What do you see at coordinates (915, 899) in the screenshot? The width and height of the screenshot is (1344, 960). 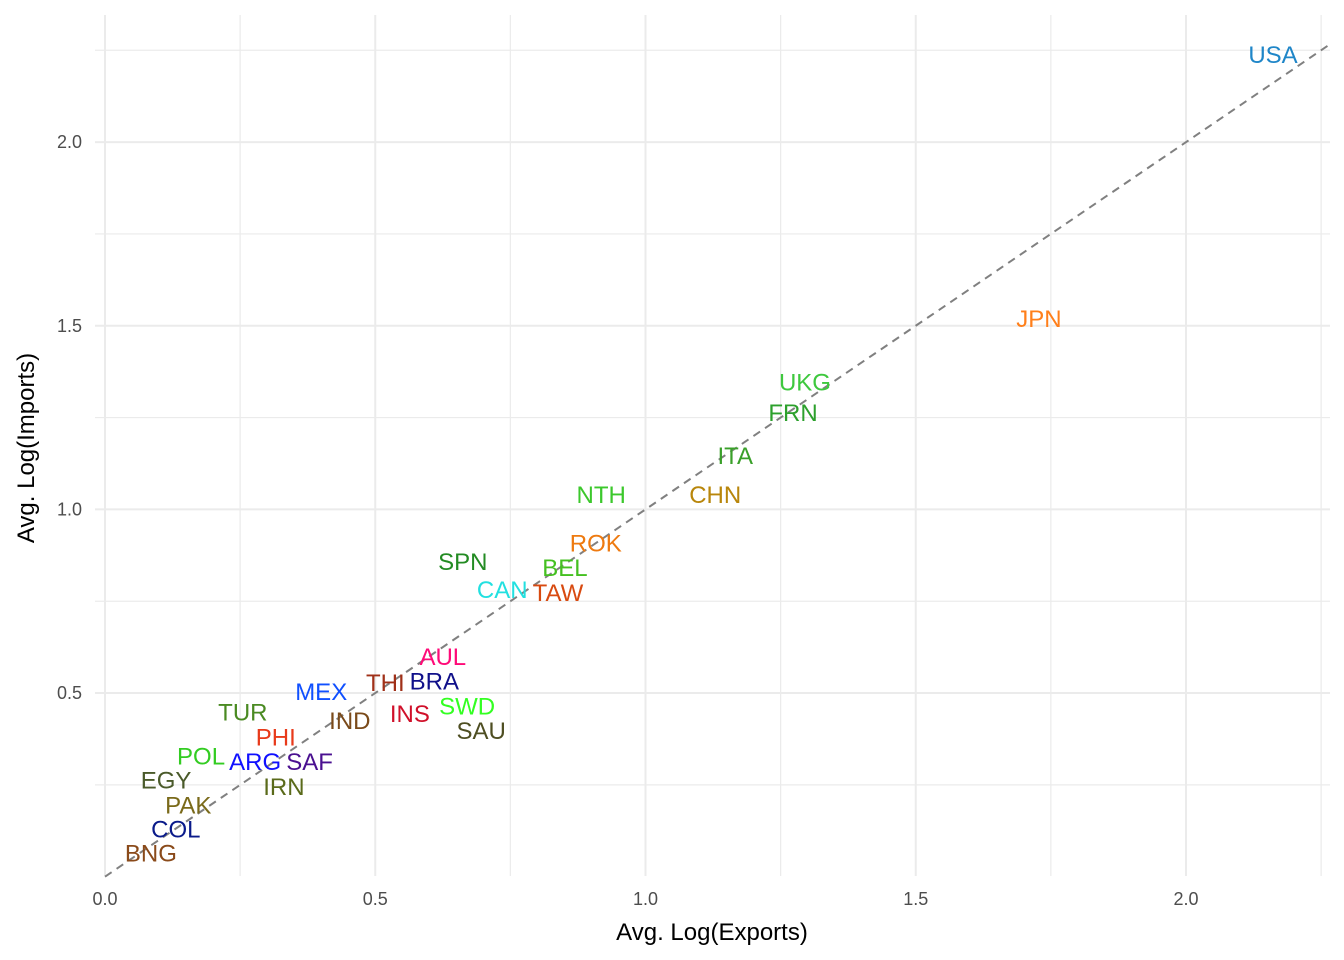 I see `x-tick-label: 1.5` at bounding box center [915, 899].